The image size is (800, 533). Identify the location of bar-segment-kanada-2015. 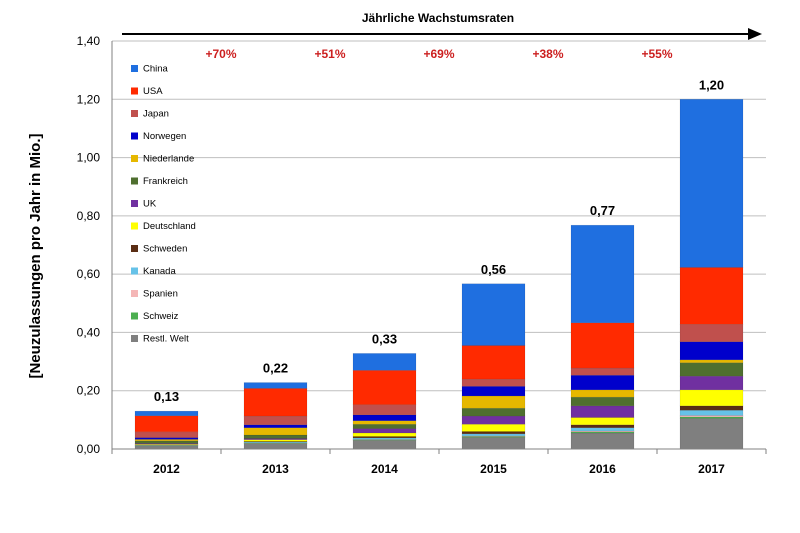
(493, 435).